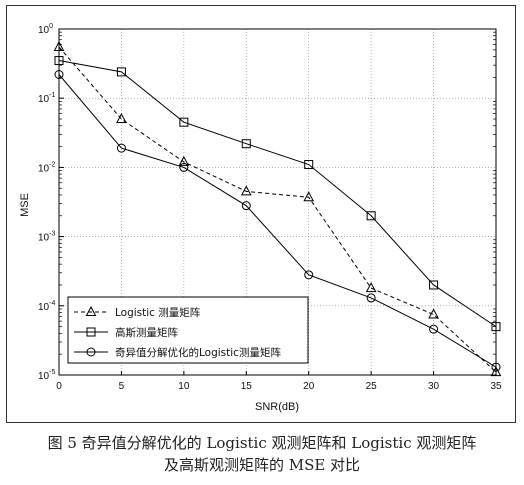  What do you see at coordinates (279, 381) in the screenshot?
I see `x-axis-ticks: 0 5 10 15 20 25 30 35` at bounding box center [279, 381].